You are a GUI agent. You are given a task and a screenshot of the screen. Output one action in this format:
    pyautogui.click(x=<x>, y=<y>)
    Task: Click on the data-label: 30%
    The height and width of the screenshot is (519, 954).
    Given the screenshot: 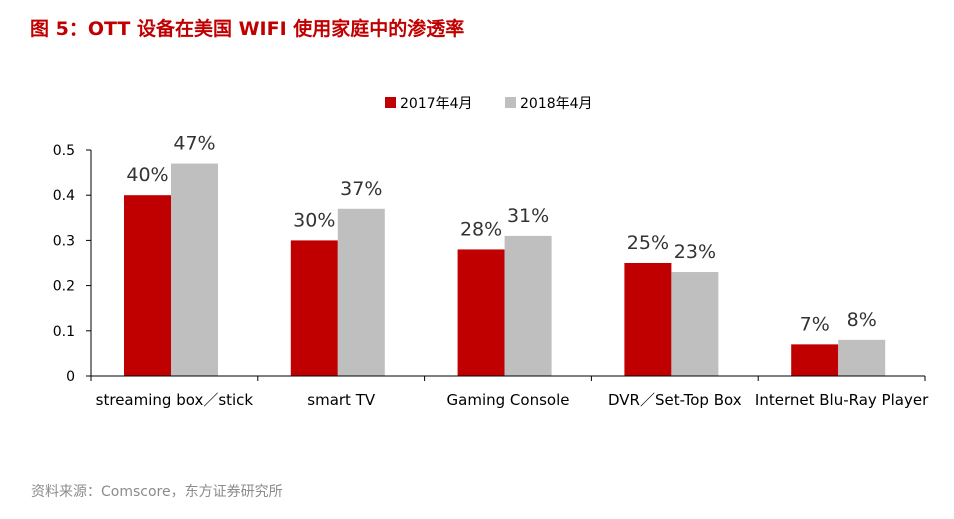 What is the action you would take?
    pyautogui.click(x=314, y=220)
    